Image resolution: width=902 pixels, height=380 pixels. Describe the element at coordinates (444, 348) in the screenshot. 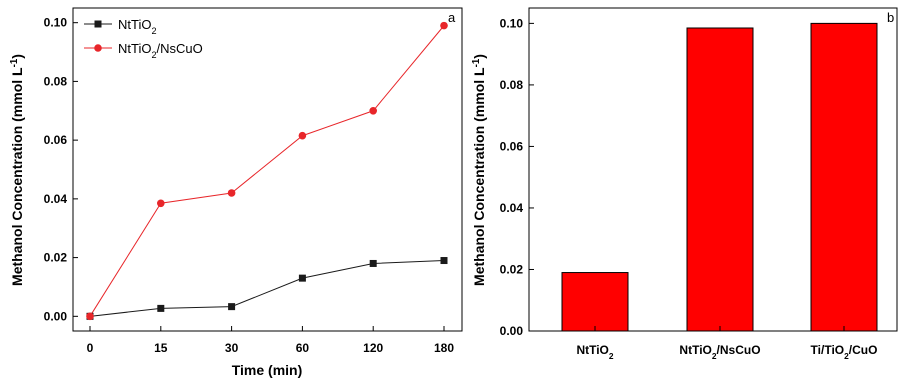

I see `a-x-tick-label: 180` at that location.